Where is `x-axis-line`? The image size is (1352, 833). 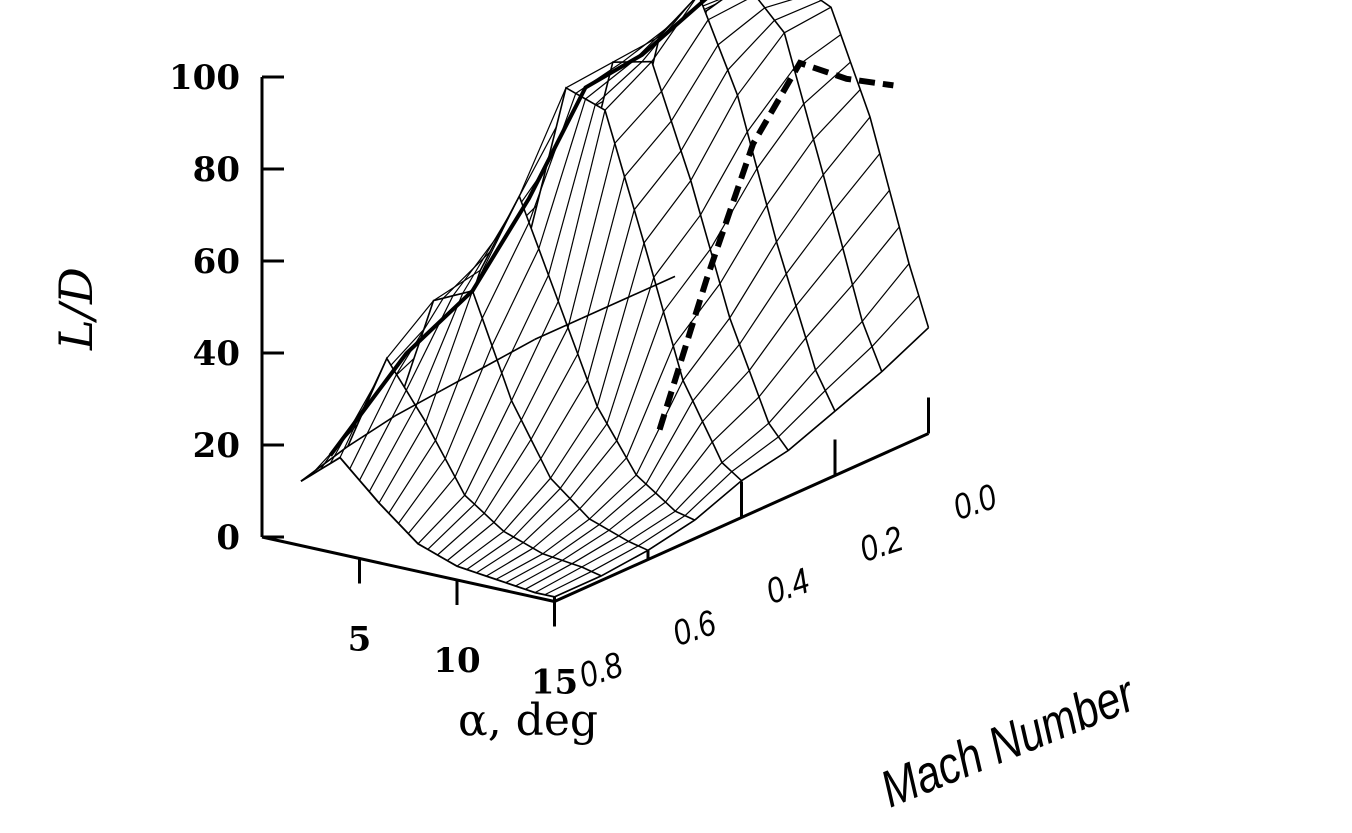
x-axis-line is located at coordinates (408, 569).